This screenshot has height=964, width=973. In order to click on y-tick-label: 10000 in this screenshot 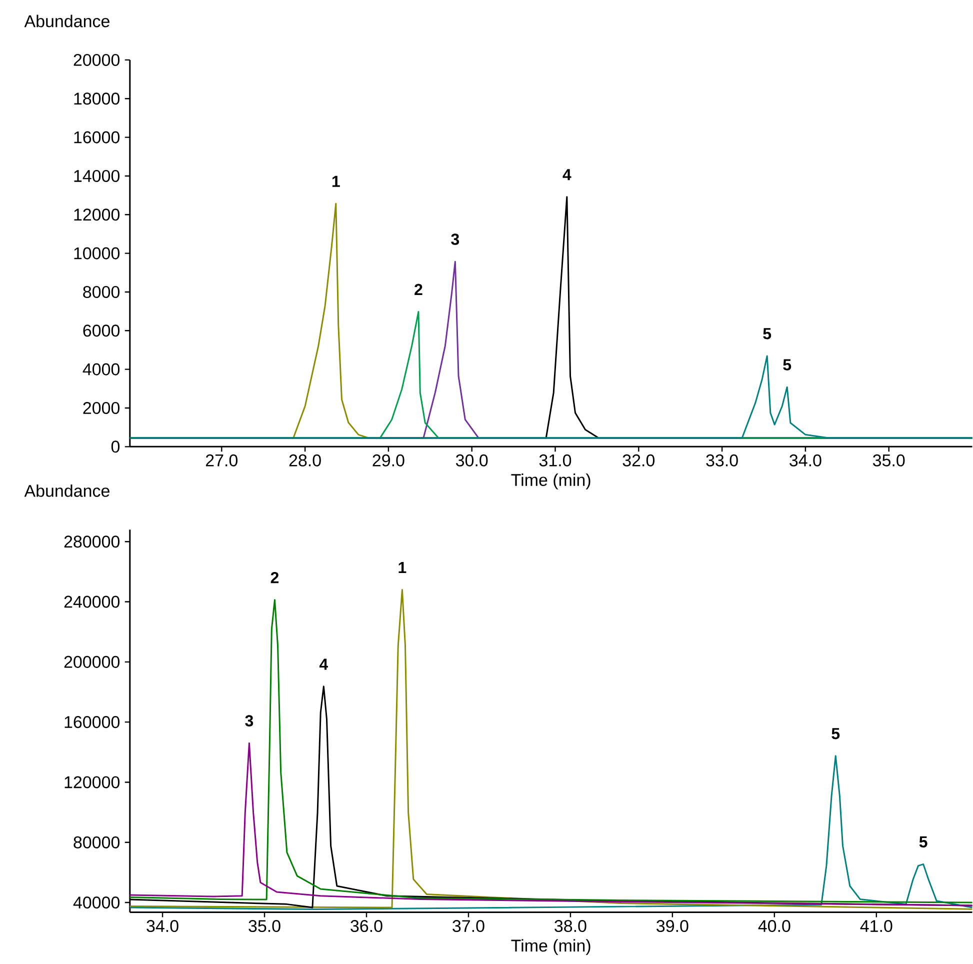, I will do `click(97, 253)`.